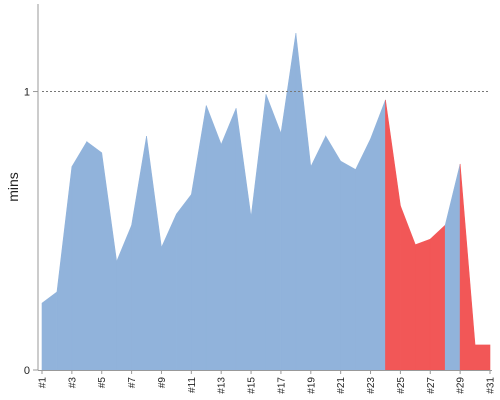 The width and height of the screenshot is (500, 400). I want to click on x-tick-label: #1, so click(43, 383).